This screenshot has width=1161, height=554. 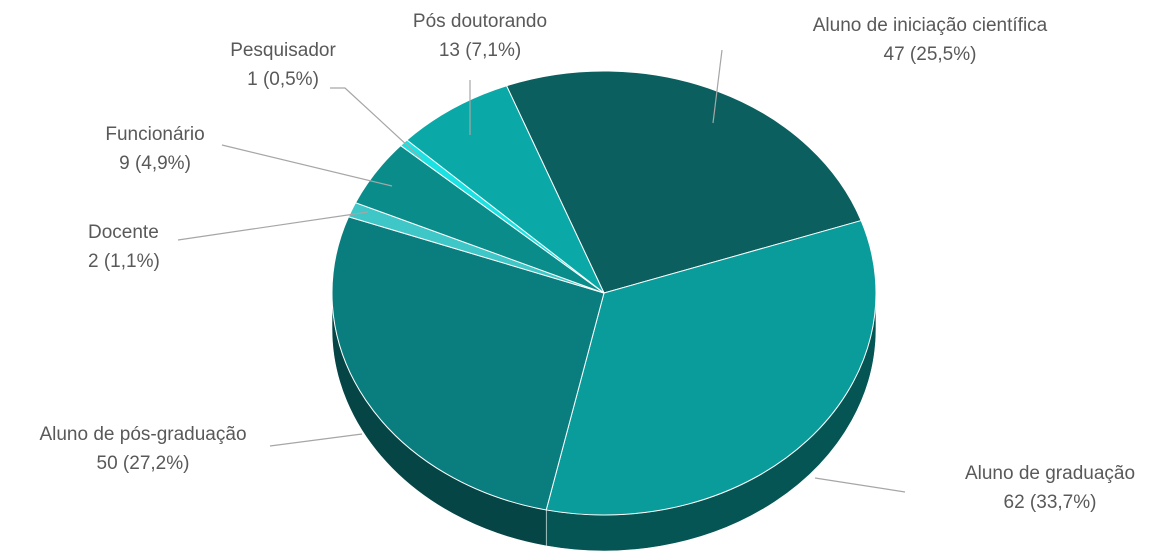 What do you see at coordinates (123, 232) in the screenshot?
I see `slice-label: Docente` at bounding box center [123, 232].